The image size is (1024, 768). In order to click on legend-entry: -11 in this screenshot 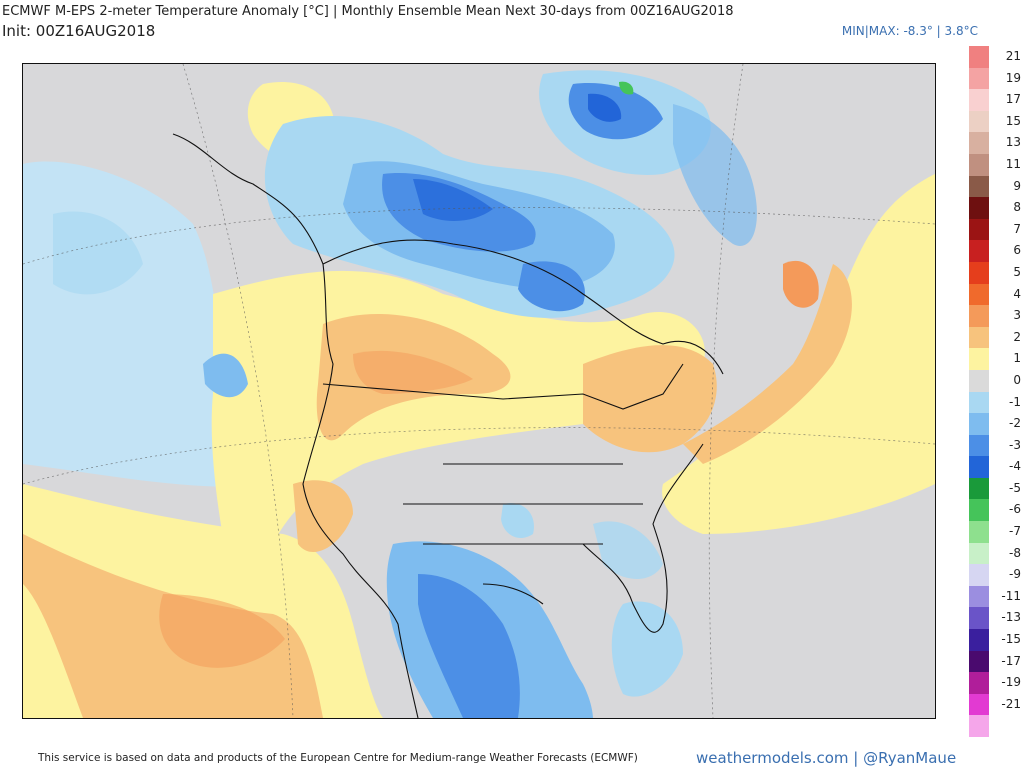, I will do `click(995, 596)`.